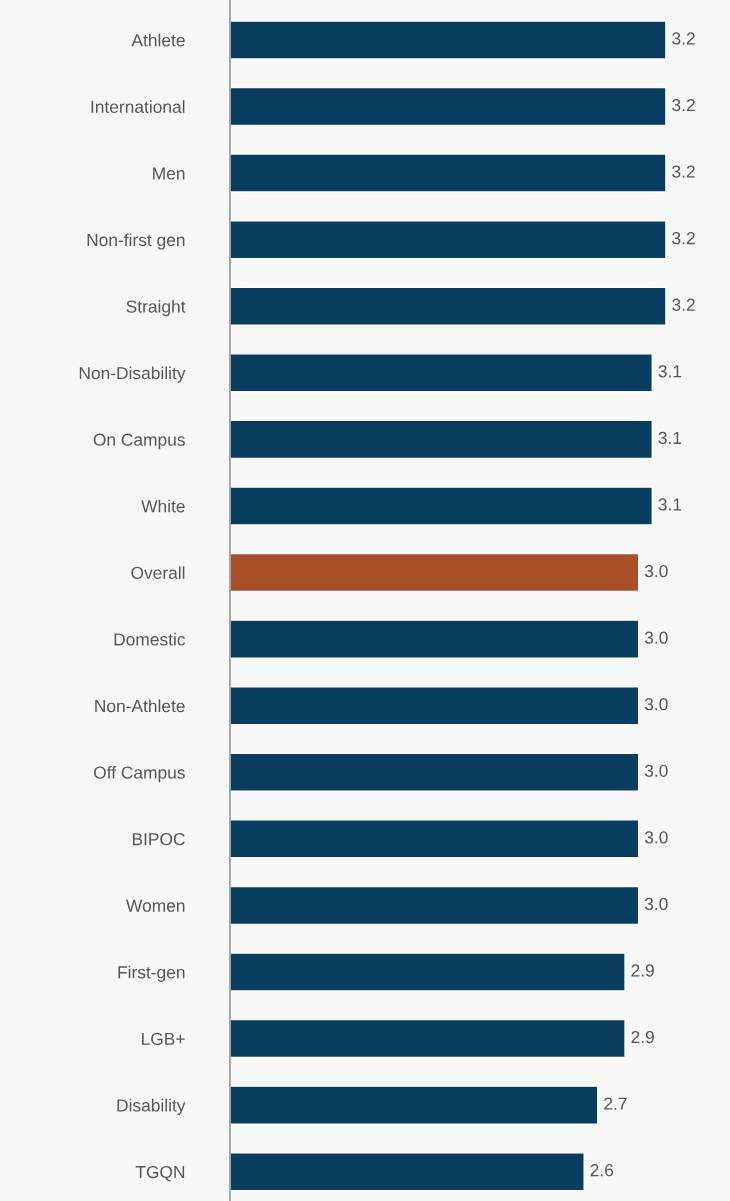 The width and height of the screenshot is (730, 1201). Describe the element at coordinates (150, 639) in the screenshot. I see `y-tick-label: Domestic` at that location.